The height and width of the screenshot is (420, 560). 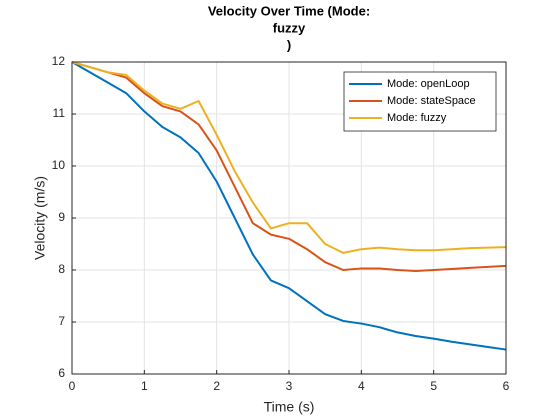 I want to click on legend-label: Mode: stateSpace, so click(x=431, y=101).